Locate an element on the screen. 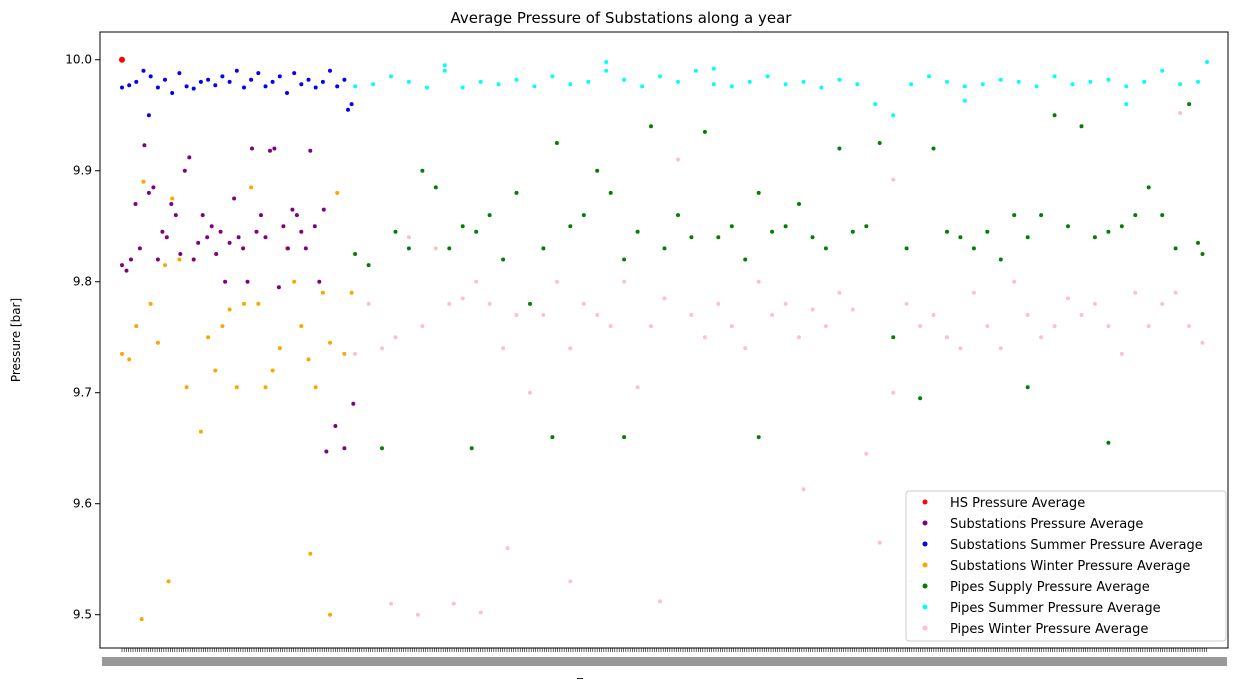 The height and width of the screenshot is (682, 1242). y-axis-label: Pressure [bar] is located at coordinates (16, 340).